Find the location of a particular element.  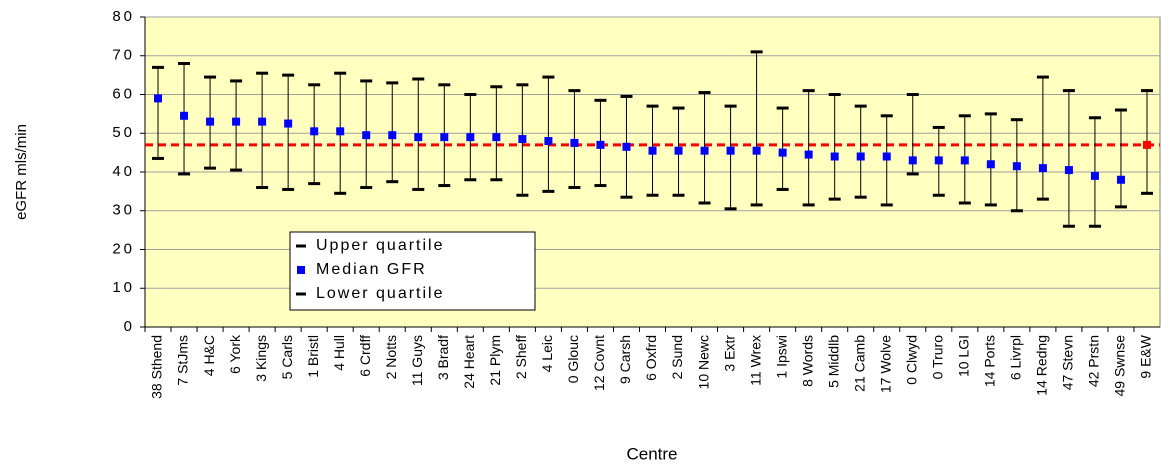

x-tick-label: 1 Ipswi is located at coordinates (781, 357).